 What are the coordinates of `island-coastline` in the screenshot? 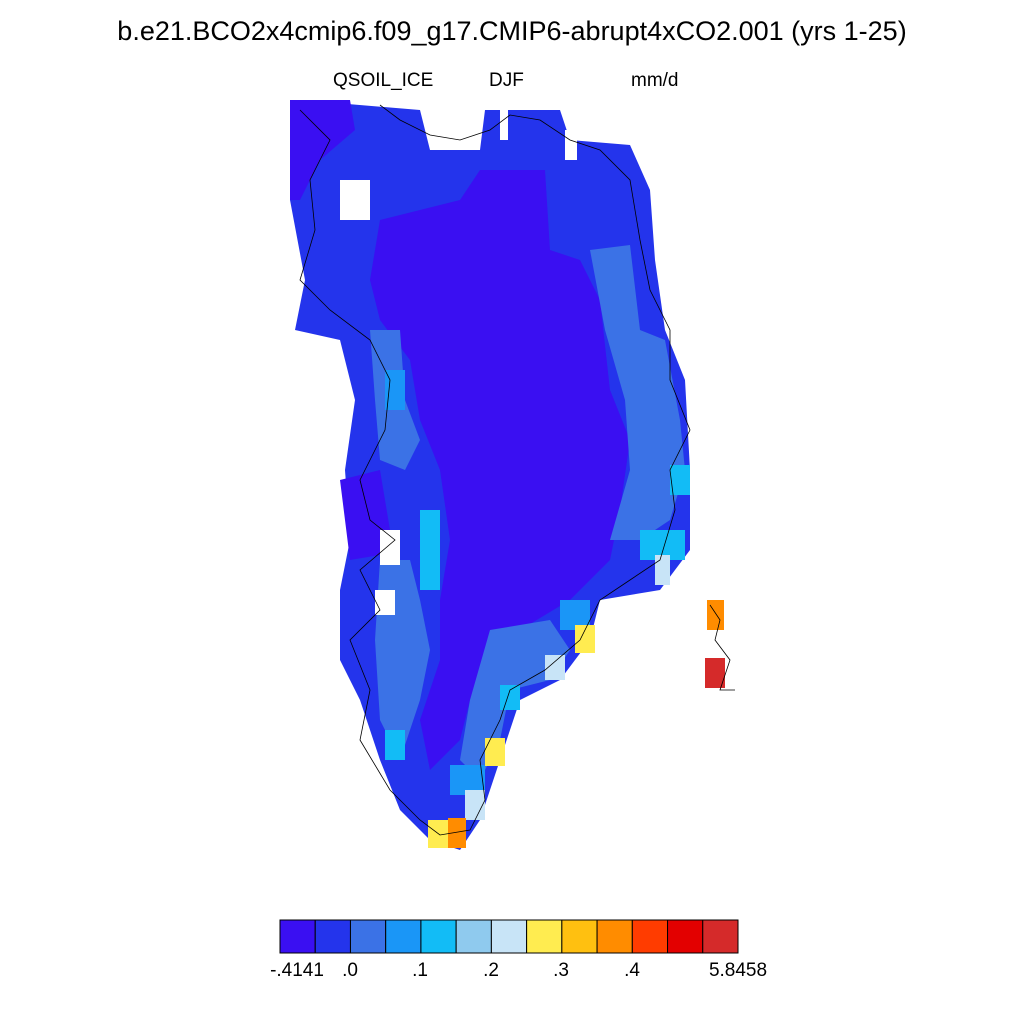 It's located at (722, 647).